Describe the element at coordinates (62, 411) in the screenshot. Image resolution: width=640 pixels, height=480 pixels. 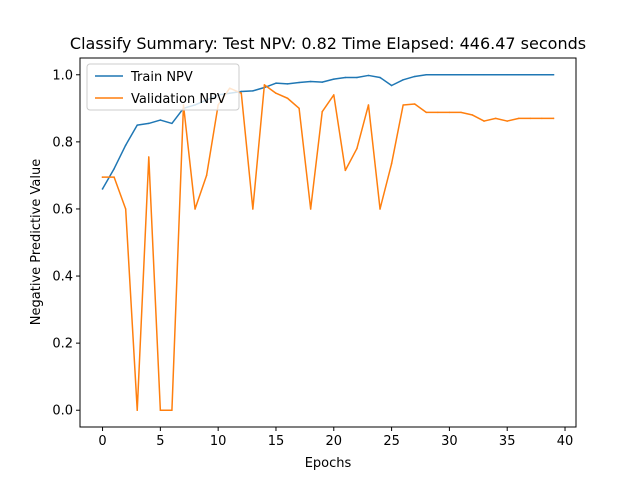
I see `y-tick-label: 0.0` at that location.